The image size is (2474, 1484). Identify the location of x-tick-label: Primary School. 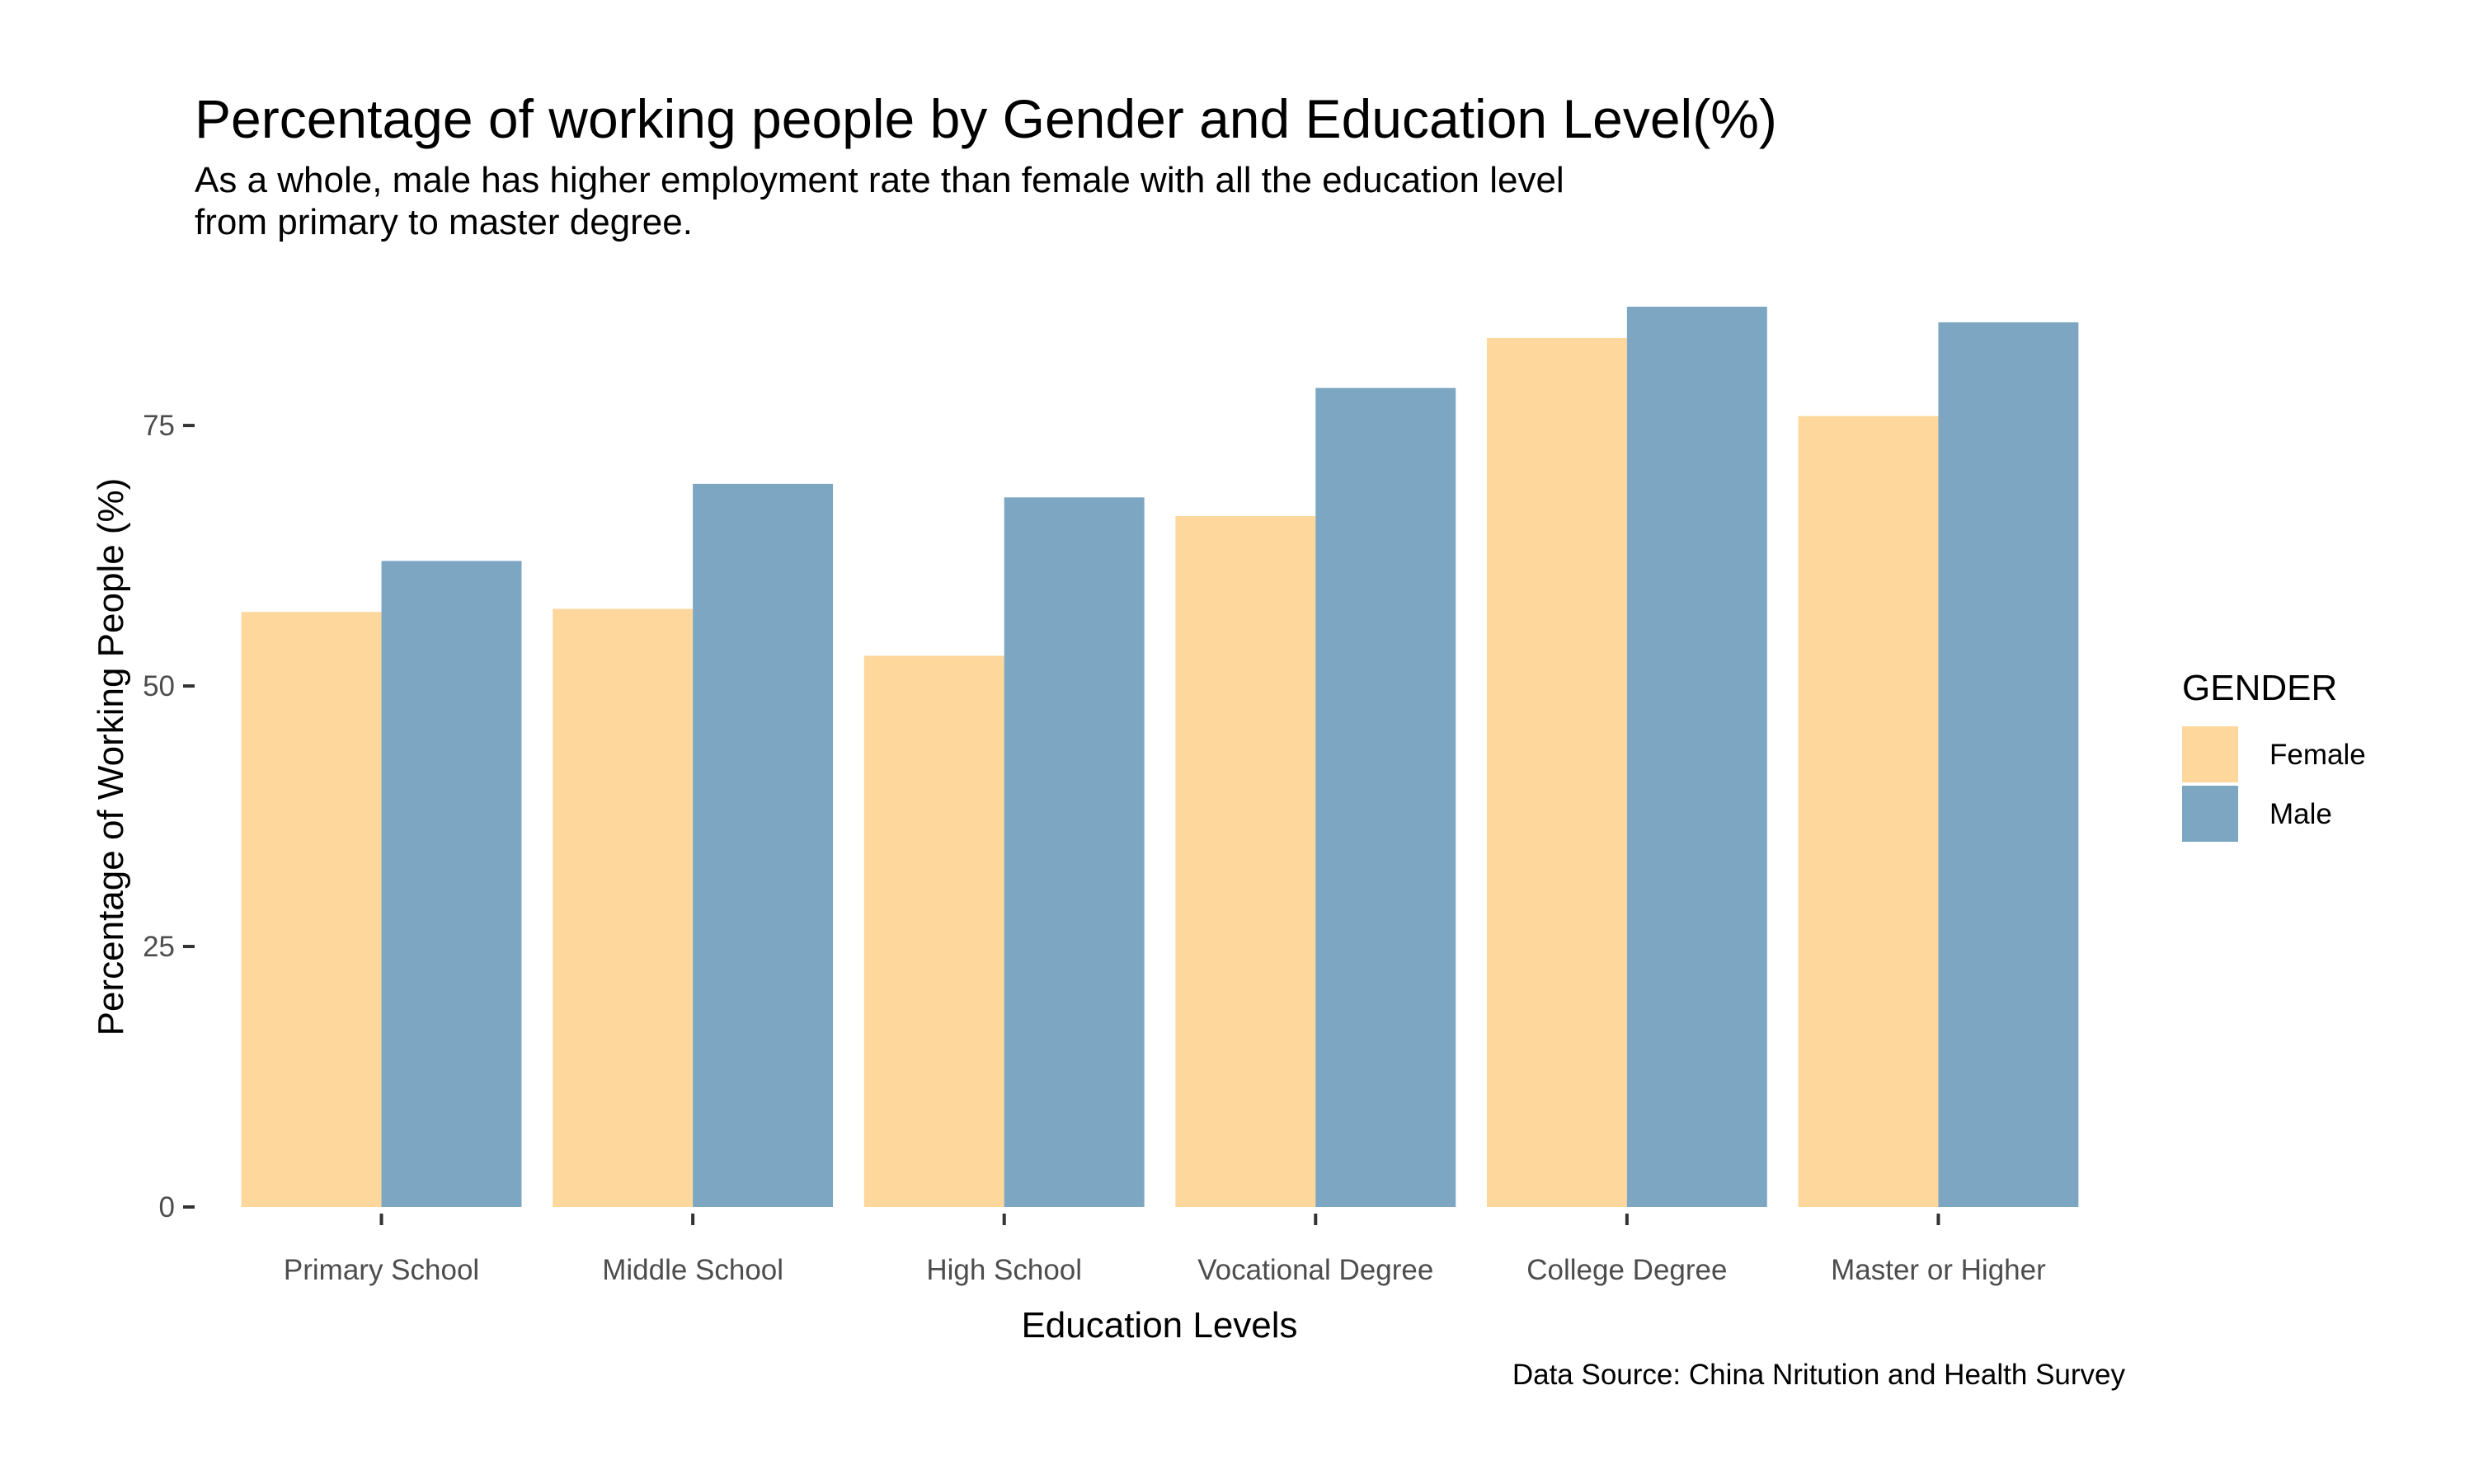
(381, 1270).